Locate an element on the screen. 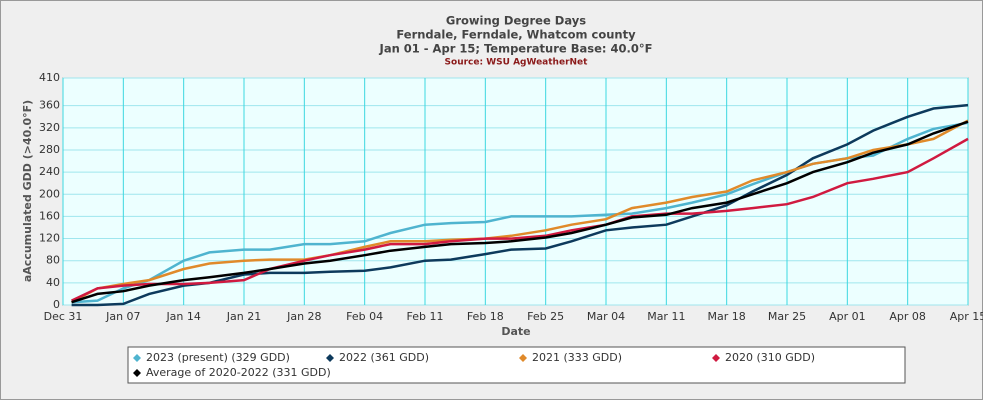 This screenshot has height=400, width=983. y-tick-label: 320 is located at coordinates (49, 127).